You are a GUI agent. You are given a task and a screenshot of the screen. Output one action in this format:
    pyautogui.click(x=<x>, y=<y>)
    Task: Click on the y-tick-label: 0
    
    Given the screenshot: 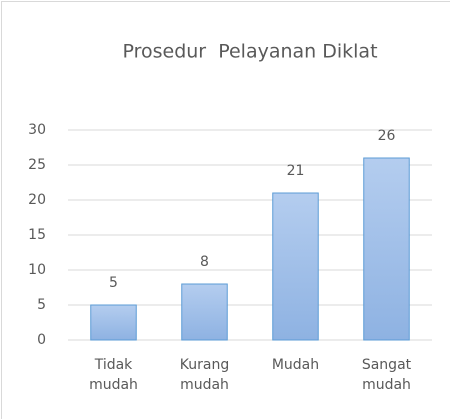 What is the action you would take?
    pyautogui.click(x=41, y=340)
    